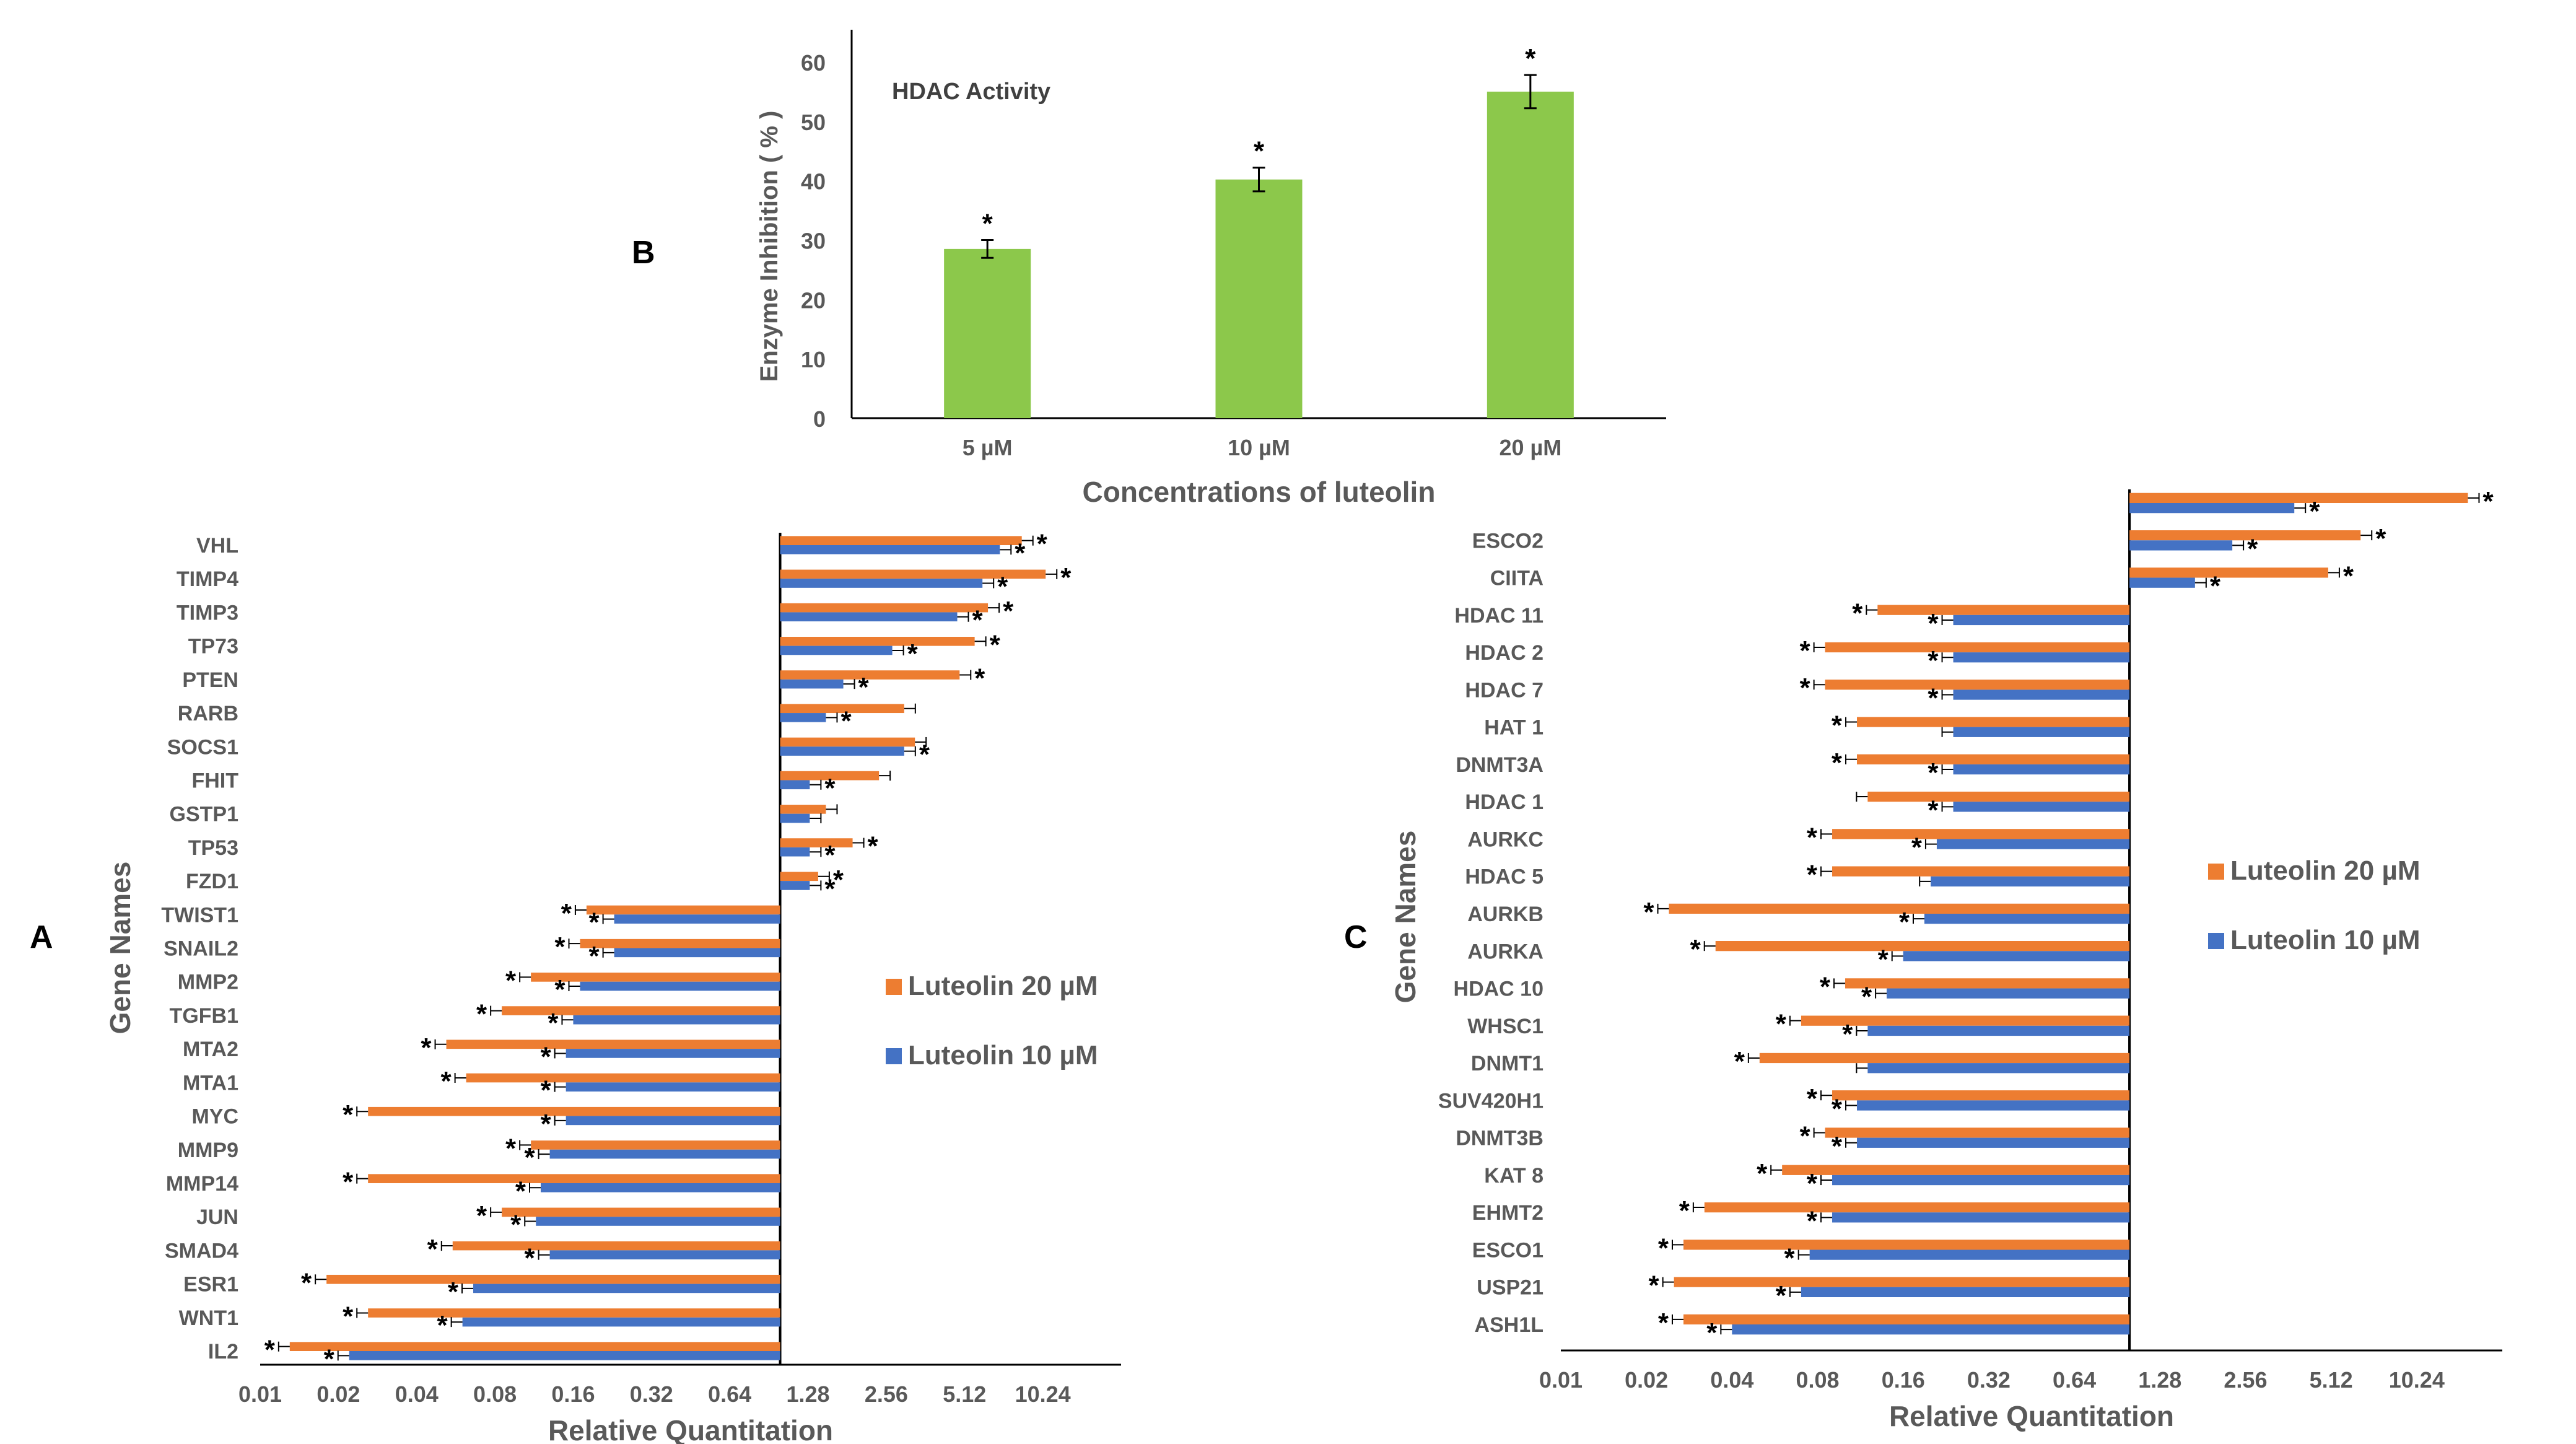 The width and height of the screenshot is (2576, 1444). Describe the element at coordinates (1513, 728) in the screenshot. I see `gene-label: HAT 1` at that location.